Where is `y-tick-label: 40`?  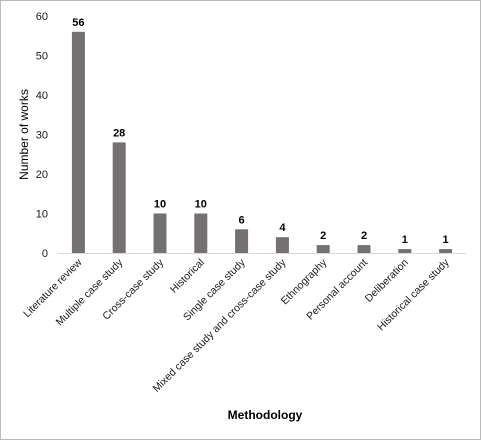
y-tick-label: 40 is located at coordinates (42, 96).